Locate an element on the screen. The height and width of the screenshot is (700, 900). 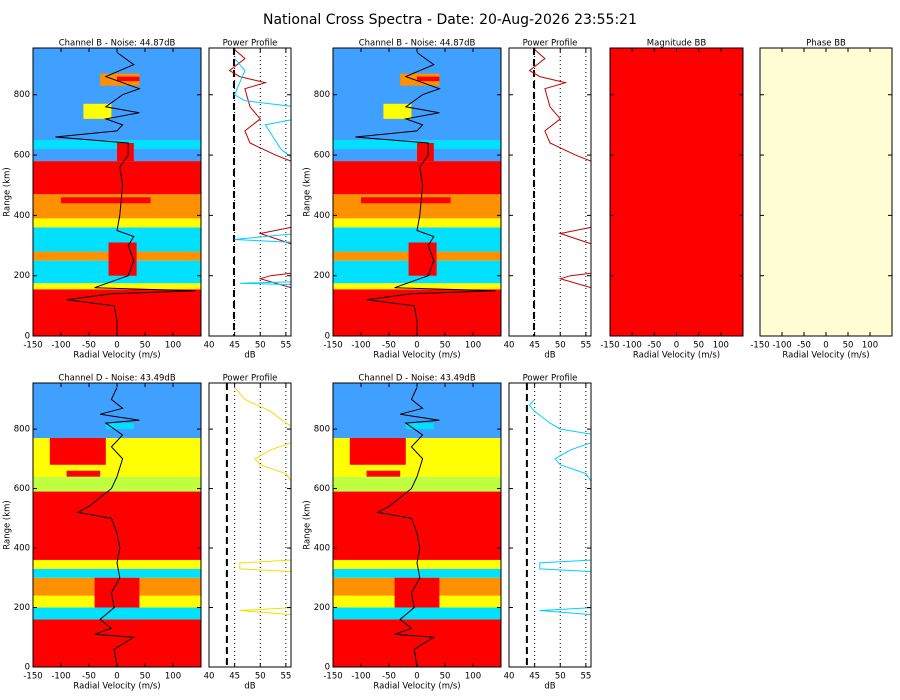
plot-fill is located at coordinates (676, 192).